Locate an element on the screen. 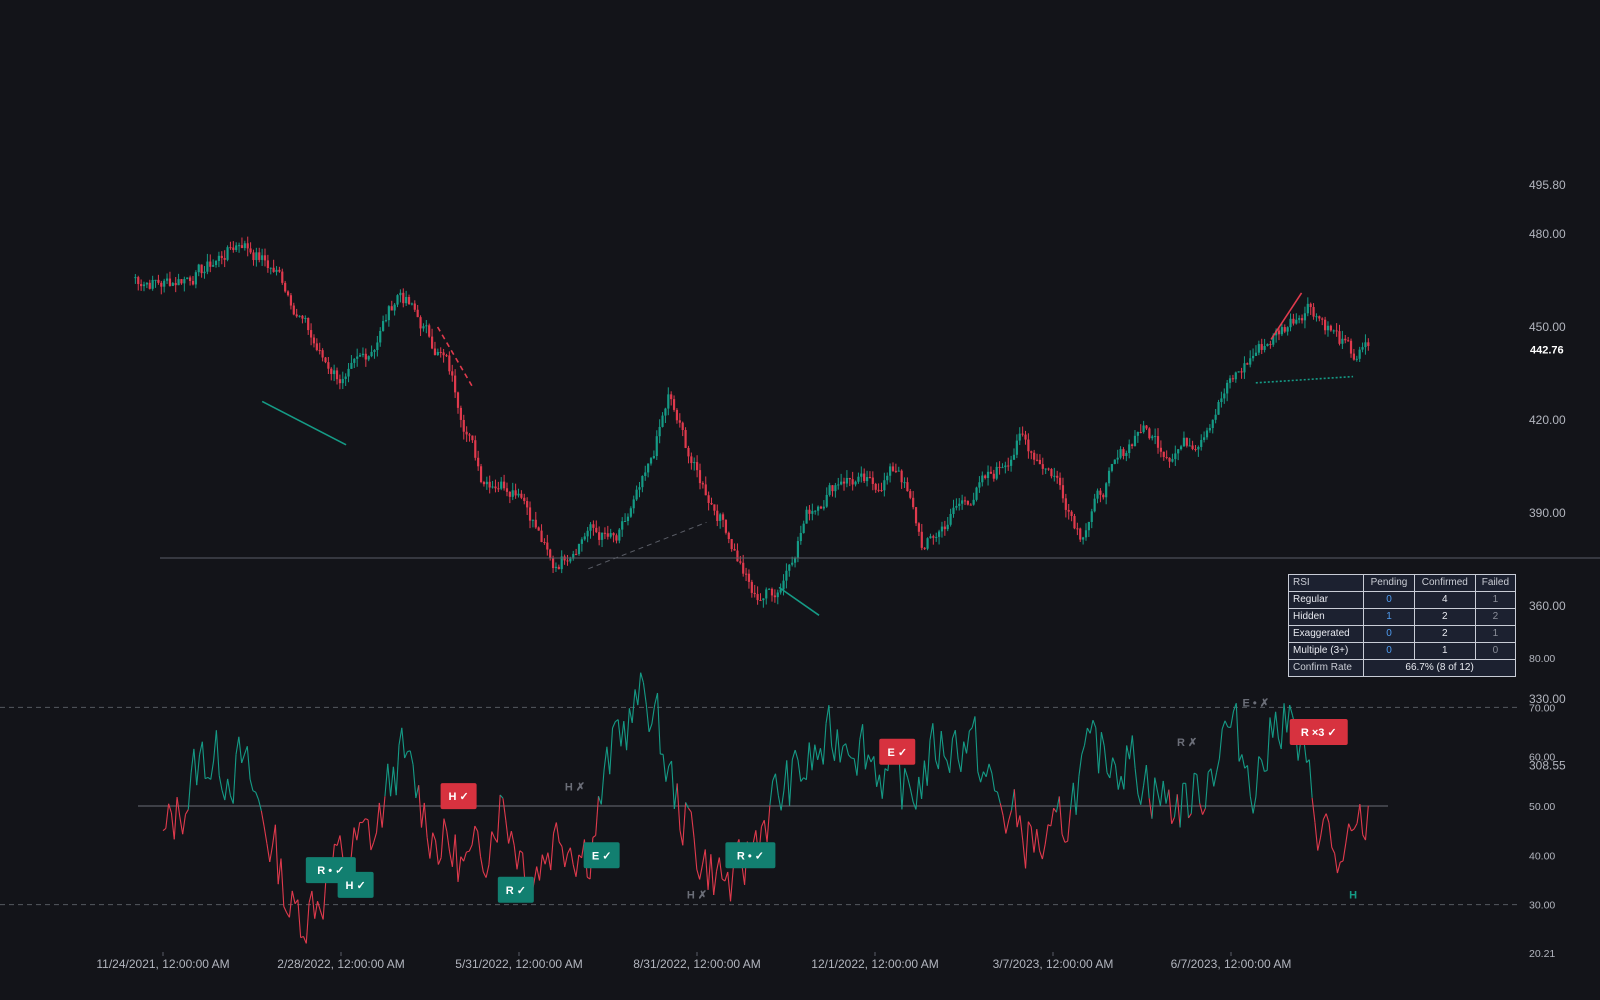 The width and height of the screenshot is (1600, 1000). stats-row-regular: Regular 0 4 1 is located at coordinates (1402, 600).